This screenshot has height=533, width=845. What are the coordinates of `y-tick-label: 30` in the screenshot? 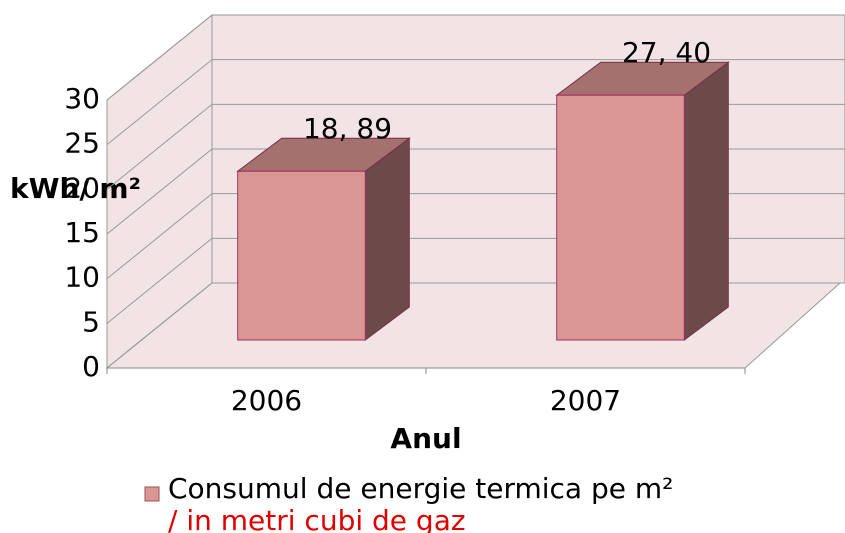 It's located at (82, 98).